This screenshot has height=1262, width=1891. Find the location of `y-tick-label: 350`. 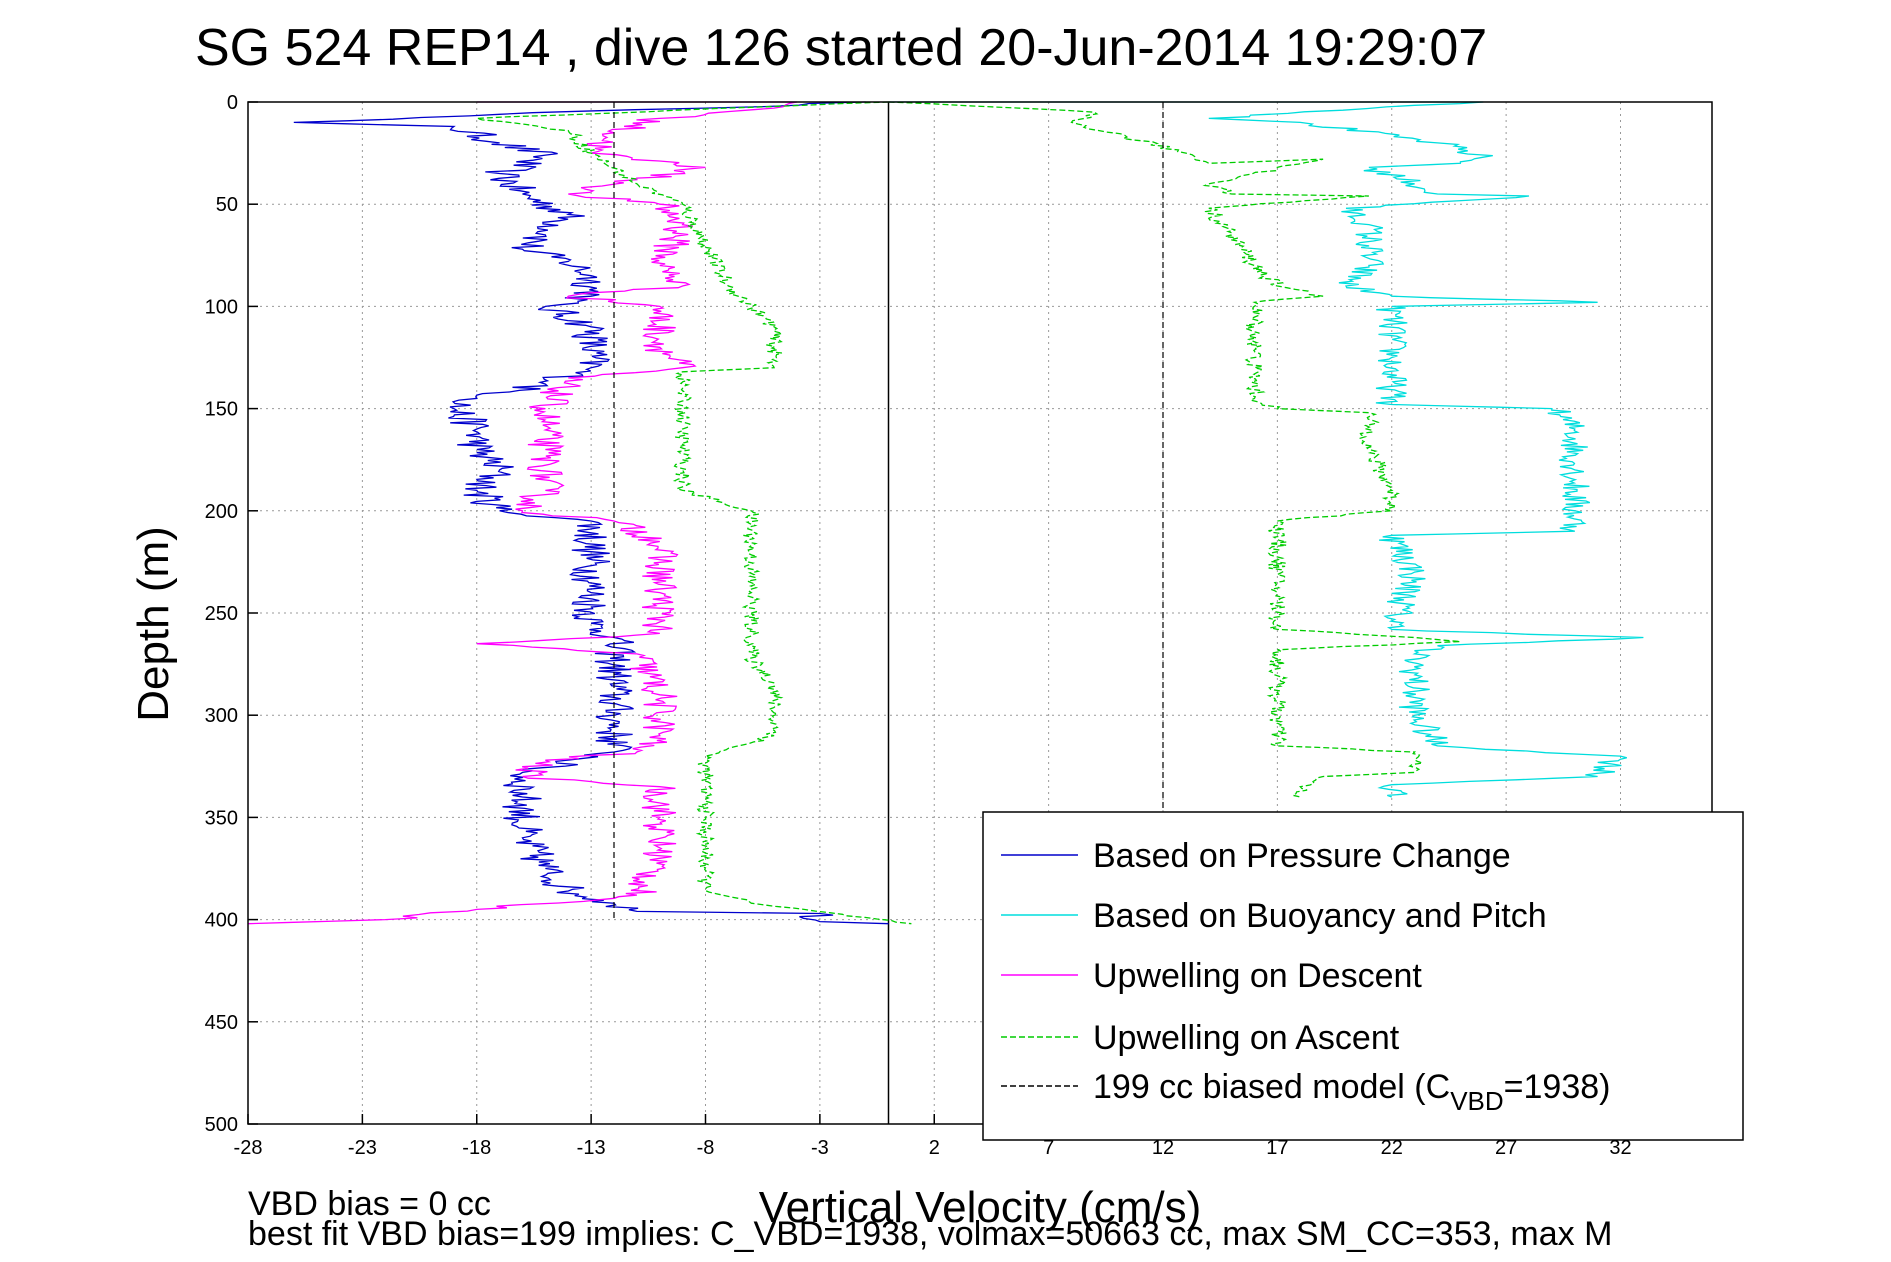

y-tick-label: 350 is located at coordinates (221, 818).